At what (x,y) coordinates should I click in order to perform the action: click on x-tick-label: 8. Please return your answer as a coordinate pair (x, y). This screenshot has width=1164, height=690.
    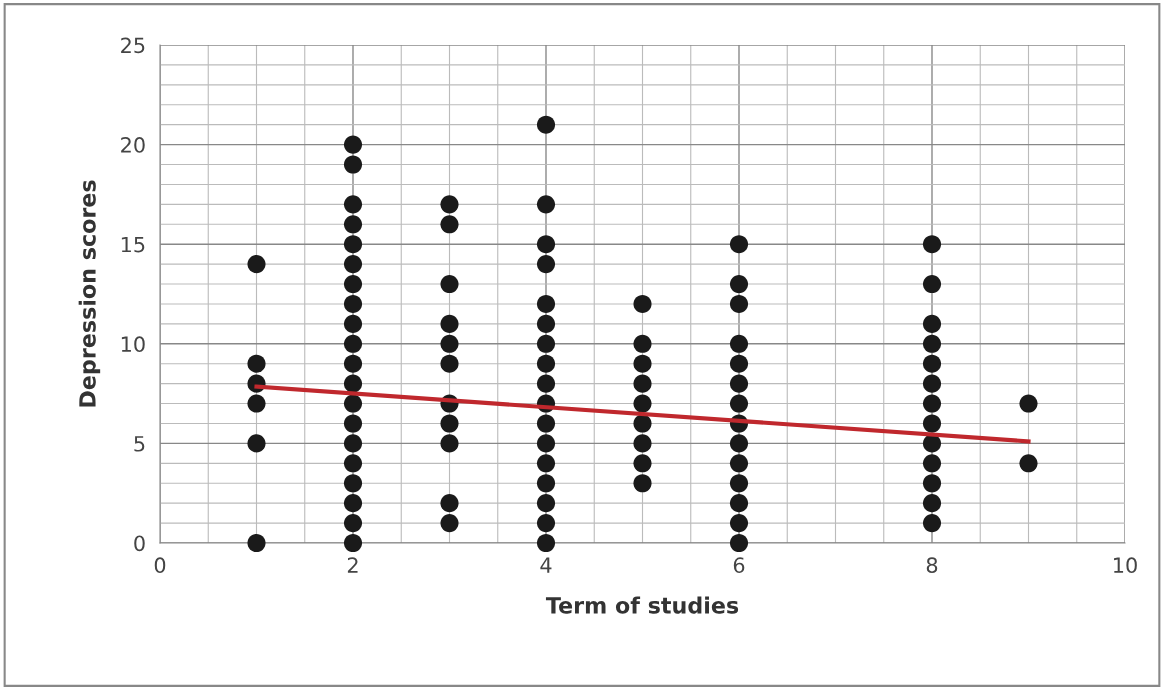
    Looking at the image, I should click on (932, 565).